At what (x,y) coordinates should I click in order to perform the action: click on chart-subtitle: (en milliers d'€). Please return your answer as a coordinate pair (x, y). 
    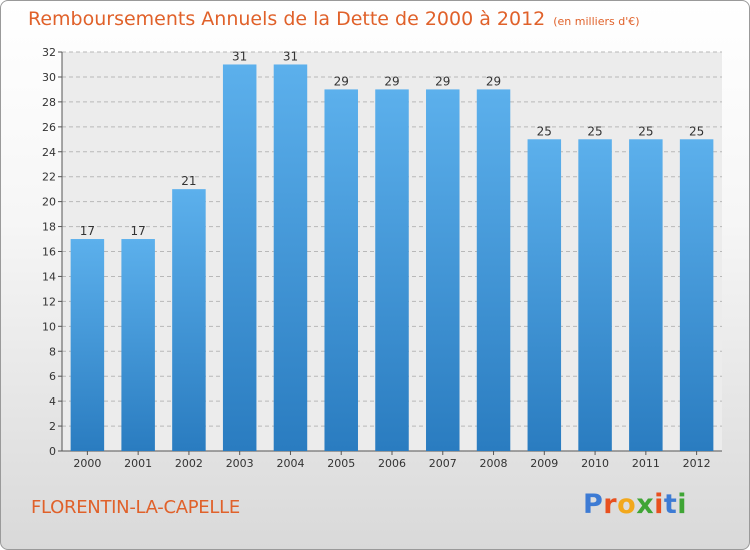
    Looking at the image, I should click on (596, 21).